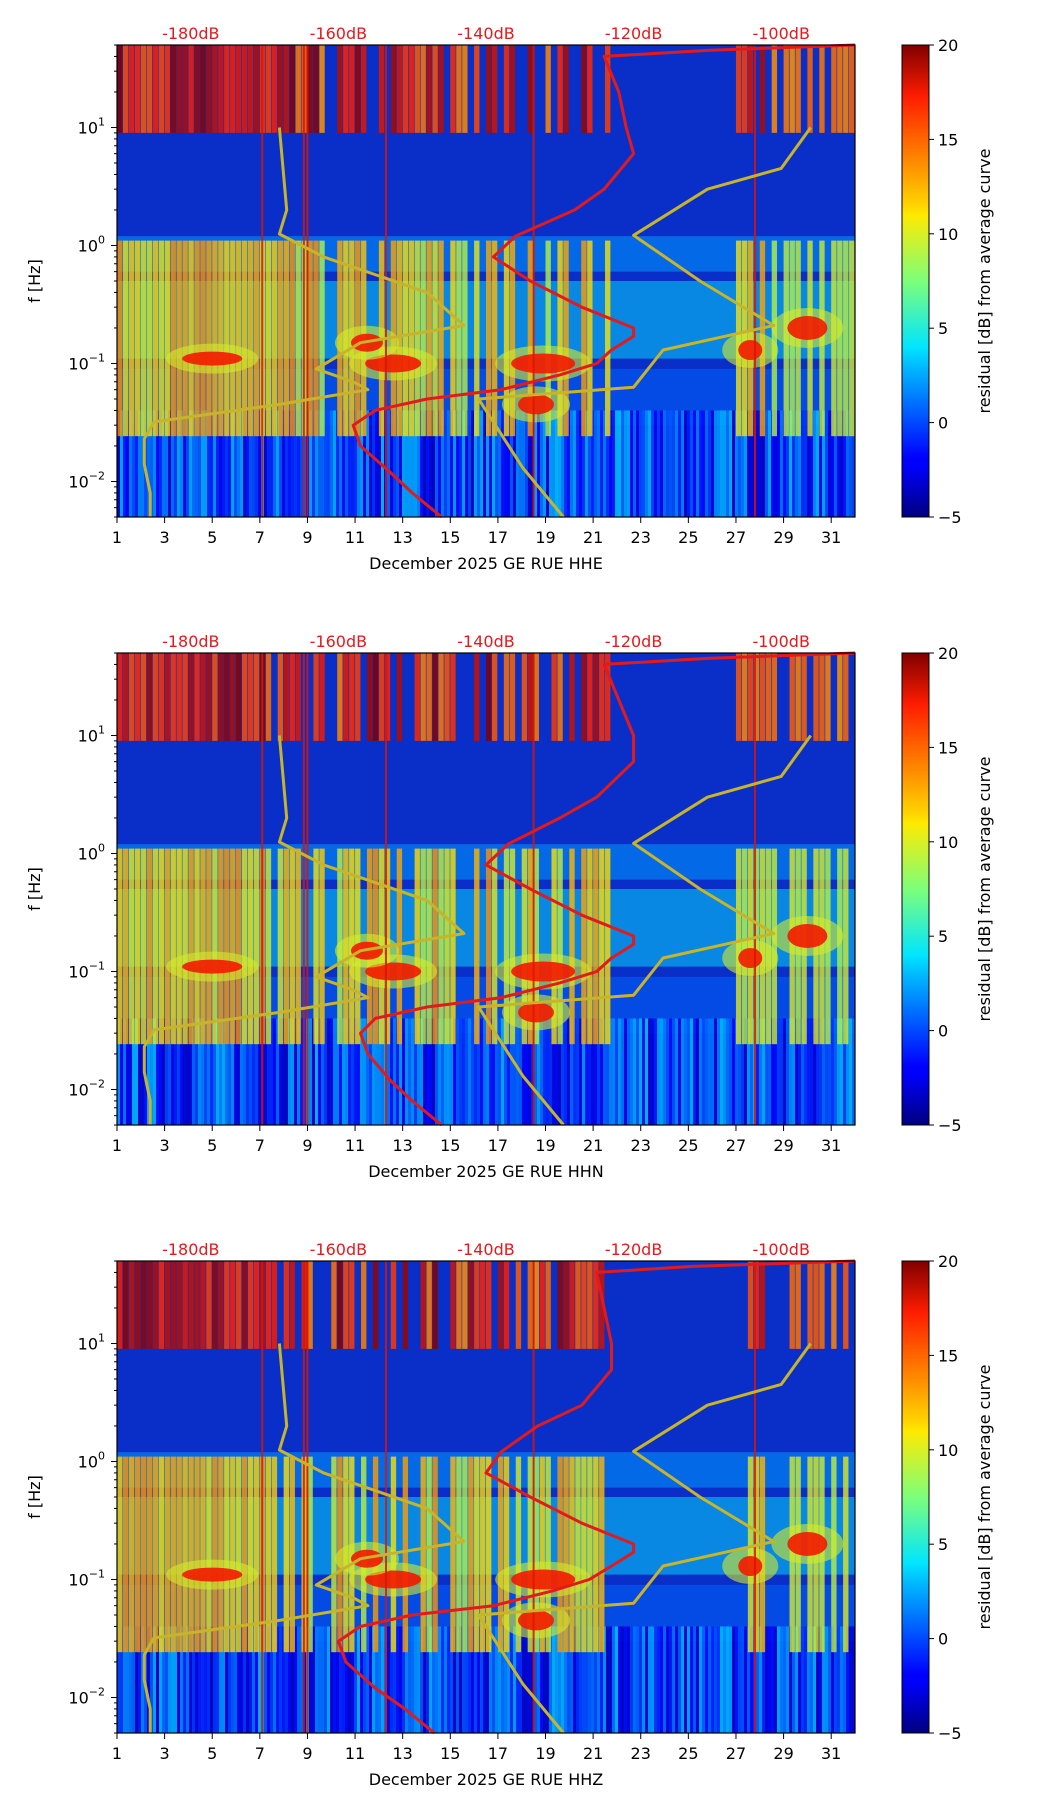 The width and height of the screenshot is (1052, 1806). I want to click on y-tick-exponent: 1, so click(101, 729).